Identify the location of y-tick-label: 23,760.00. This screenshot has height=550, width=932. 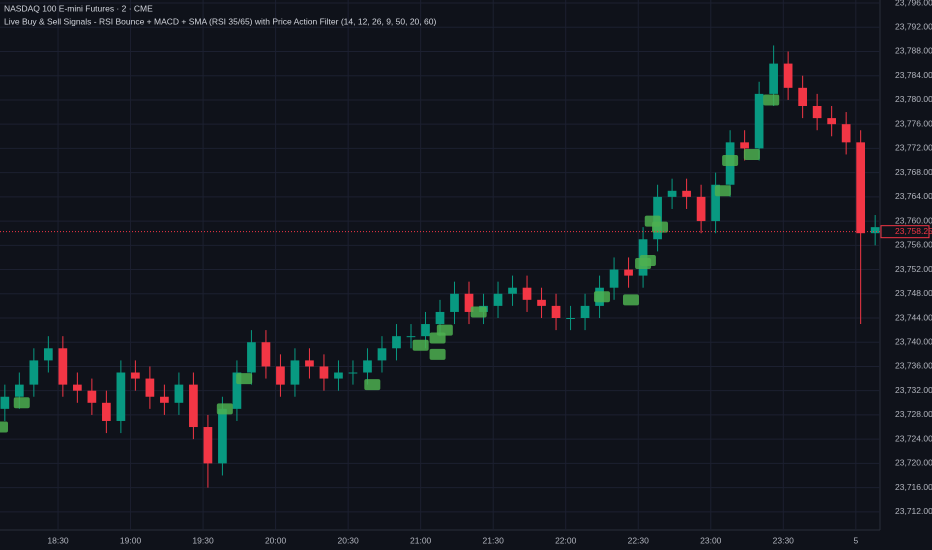
(913, 220).